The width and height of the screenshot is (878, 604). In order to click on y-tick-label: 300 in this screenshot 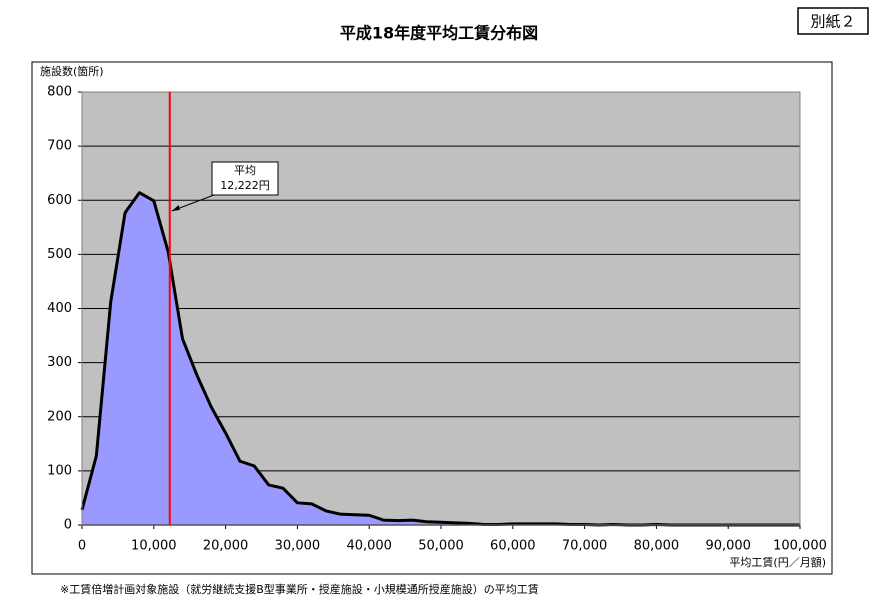, I will do `click(59, 362)`.